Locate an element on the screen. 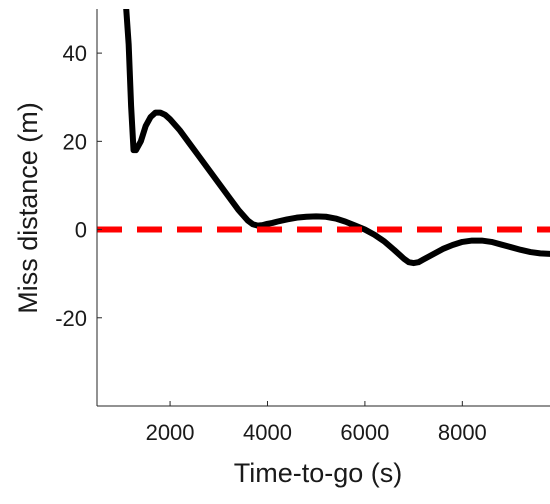 The image size is (550, 504). x-tick-label: 2000 is located at coordinates (170, 432).